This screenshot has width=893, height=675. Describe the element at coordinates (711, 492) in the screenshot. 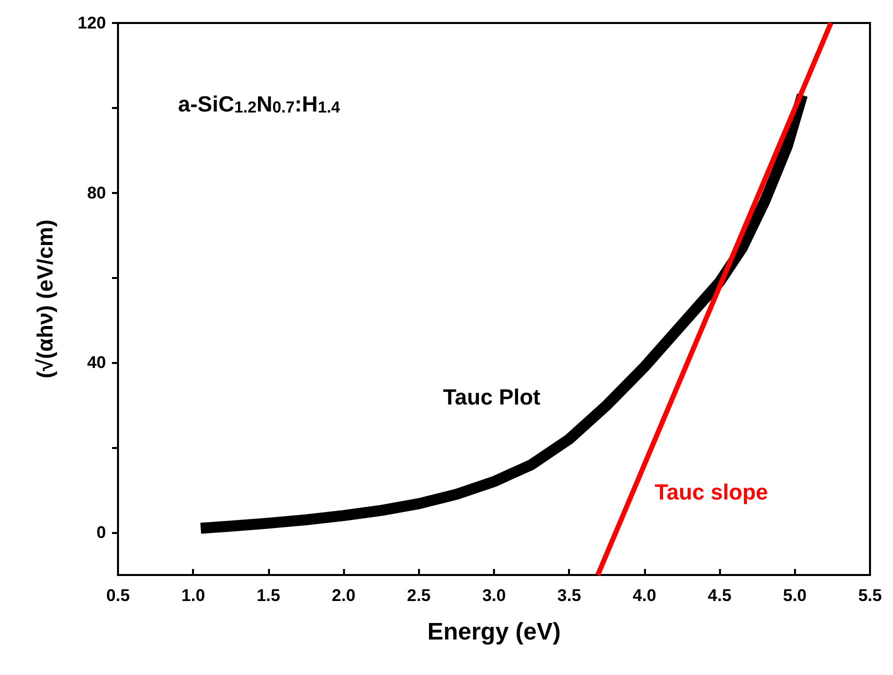

I see `series-label: Tauc slope` at that location.